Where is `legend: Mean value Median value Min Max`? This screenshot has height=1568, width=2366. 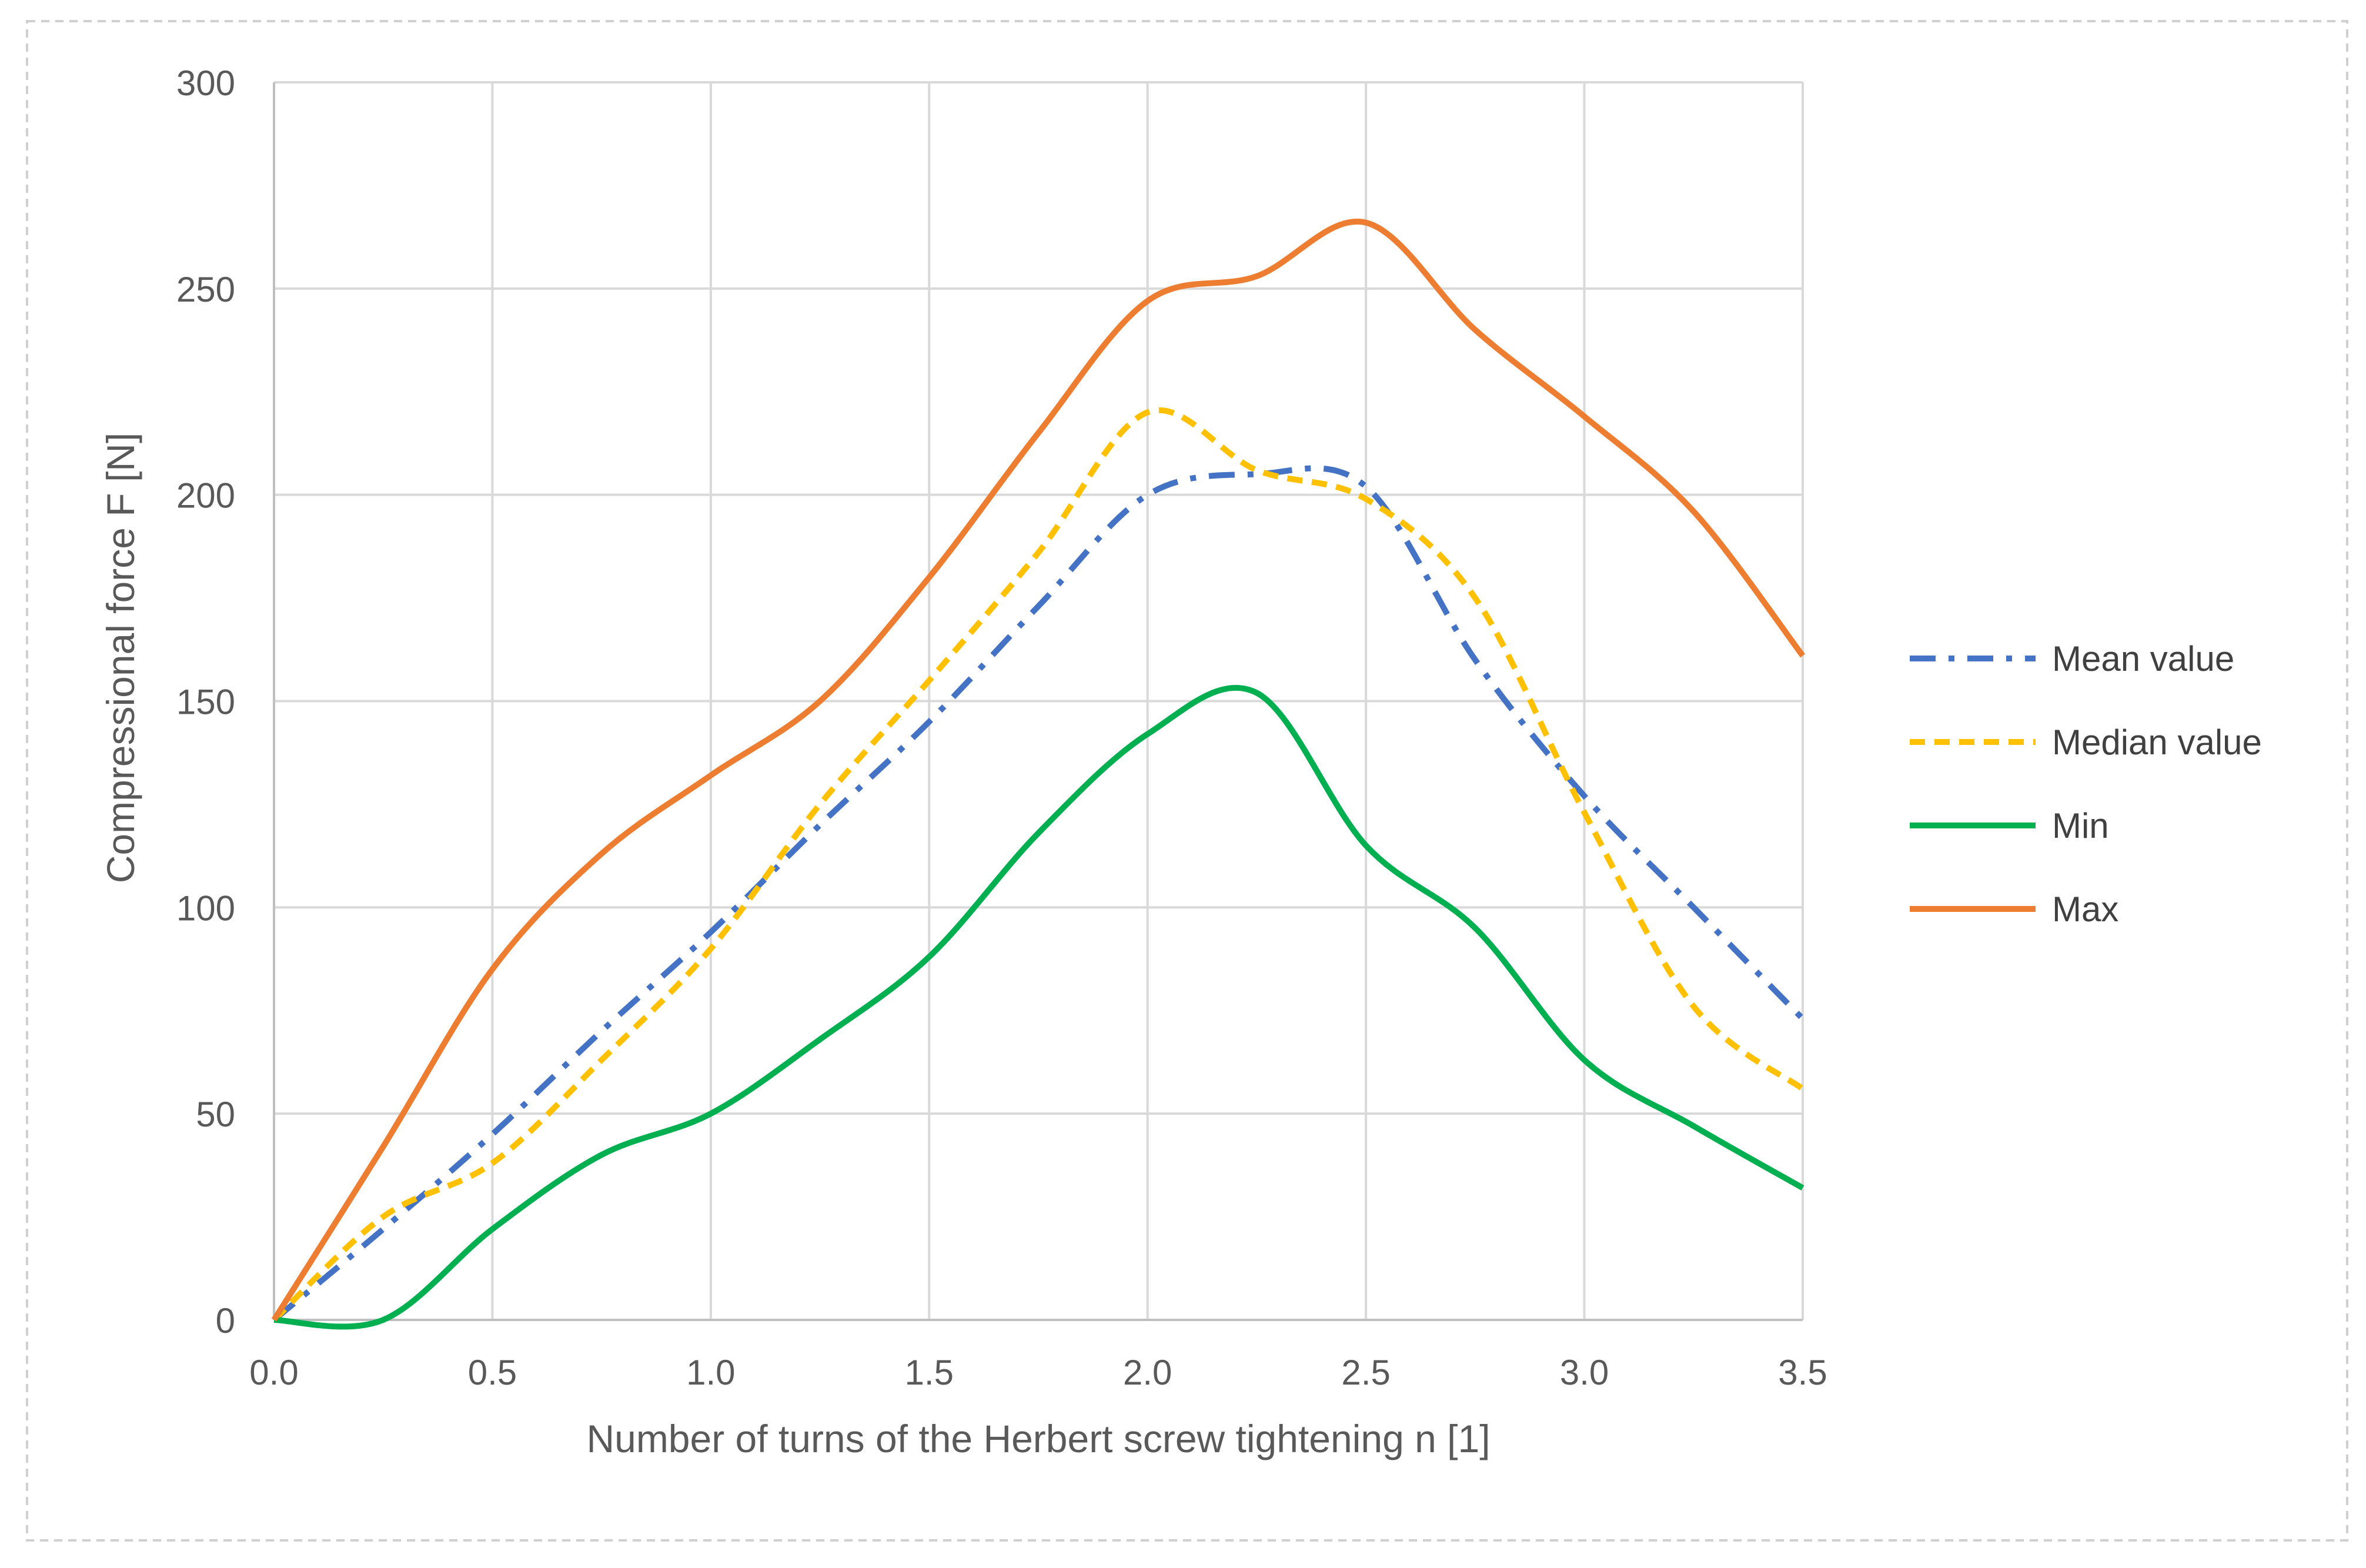 legend: Mean value Median value Min Max is located at coordinates (2086, 784).